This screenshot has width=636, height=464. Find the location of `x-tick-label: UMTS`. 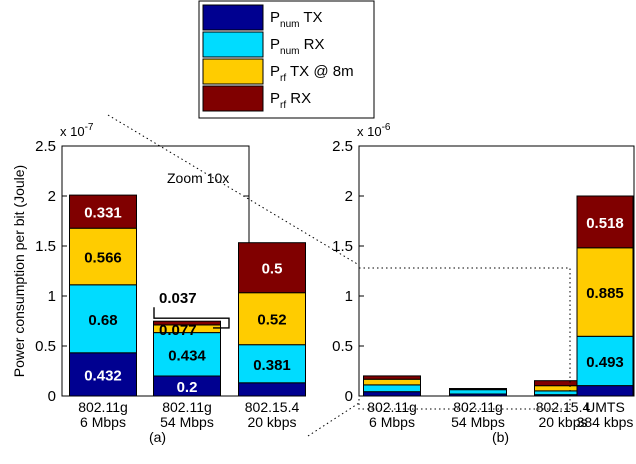

x-tick-label: UMTS is located at coordinates (605, 407).